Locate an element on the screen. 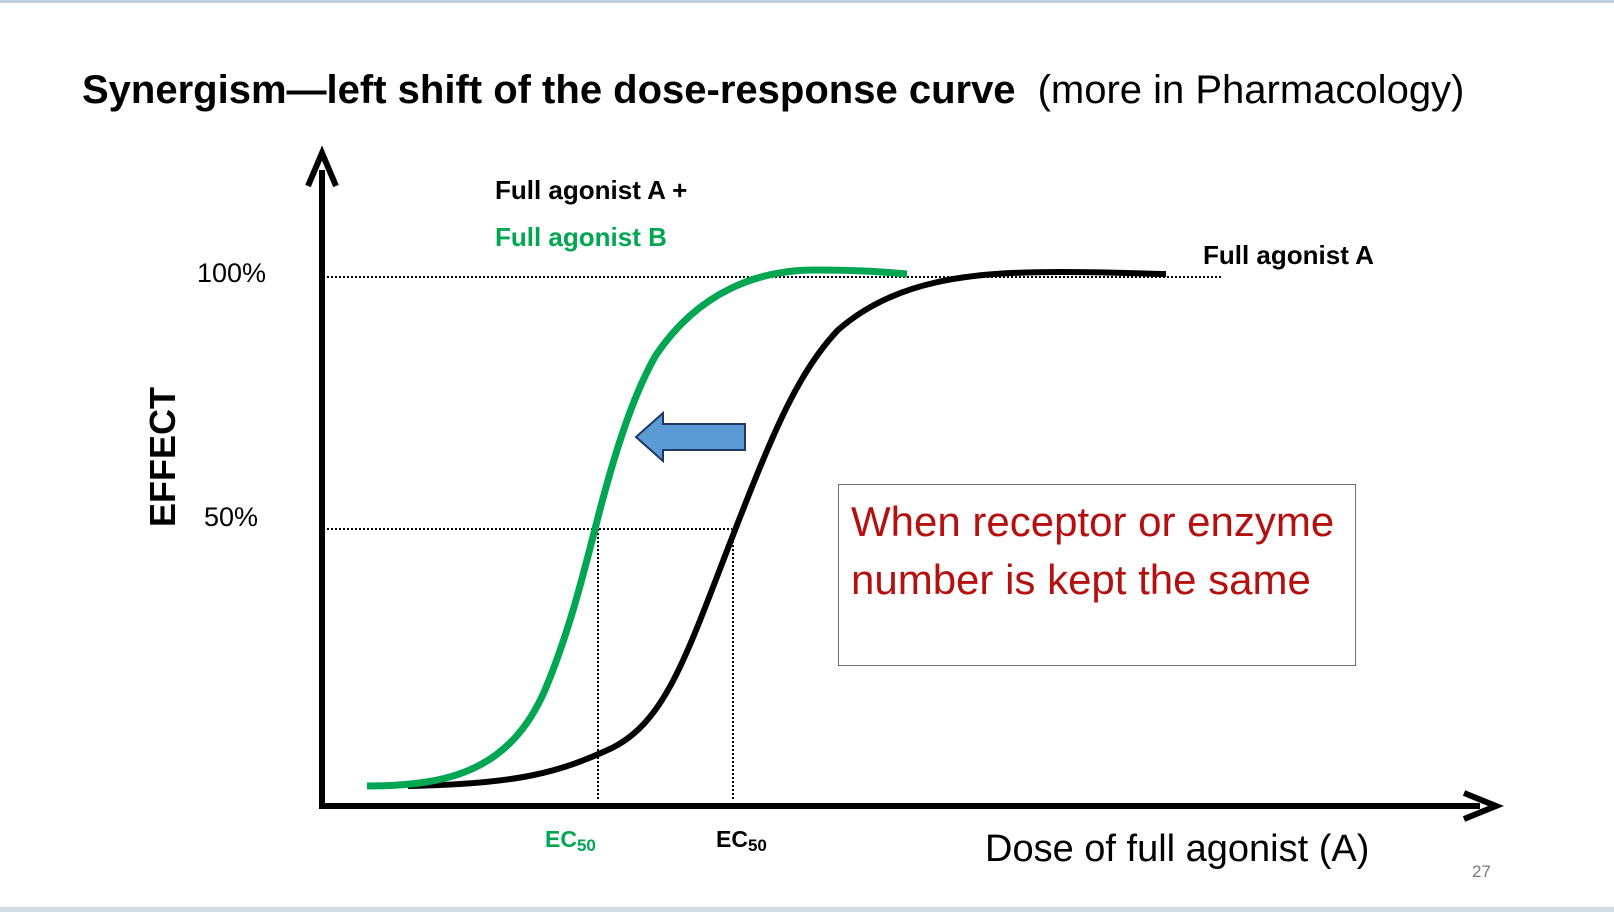 The width and height of the screenshot is (1614, 912). tick-label-50: 50% is located at coordinates (231, 517).